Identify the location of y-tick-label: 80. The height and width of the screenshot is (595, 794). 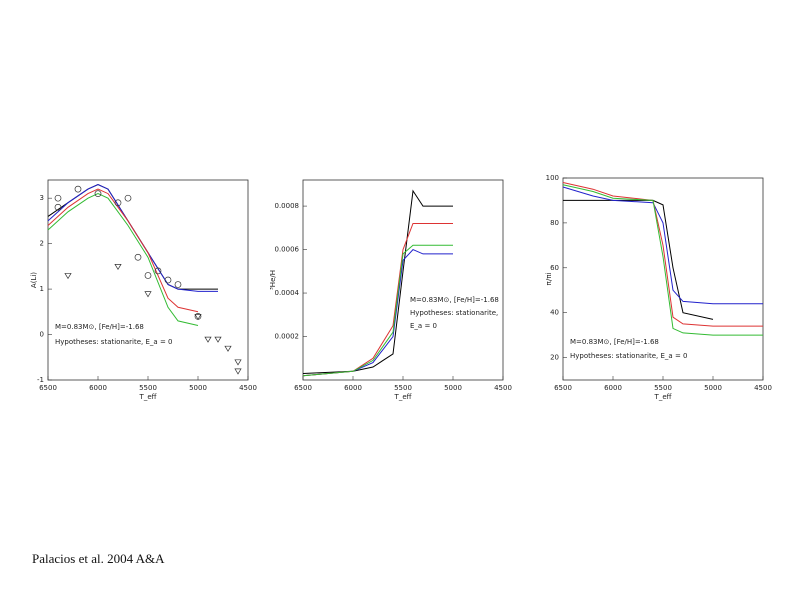
(554, 223).